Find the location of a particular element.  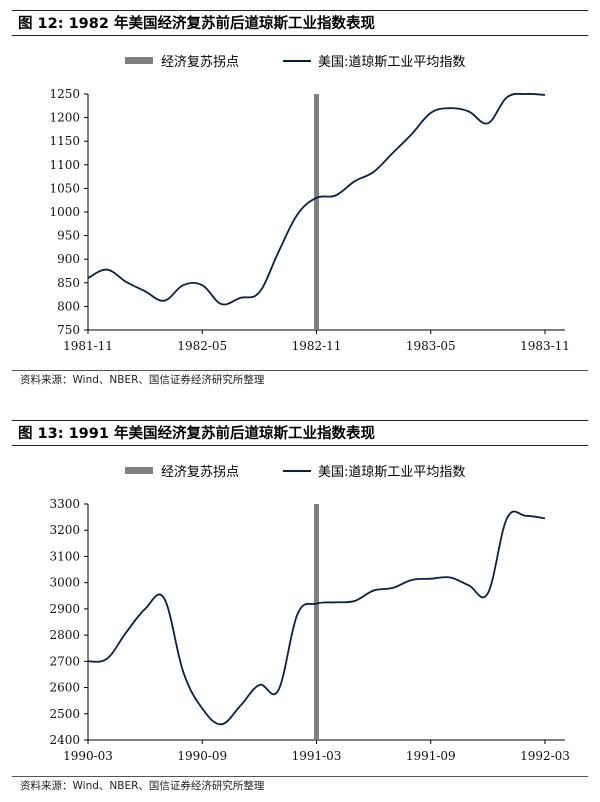

x-tick-label: 1991-09 is located at coordinates (431, 756).